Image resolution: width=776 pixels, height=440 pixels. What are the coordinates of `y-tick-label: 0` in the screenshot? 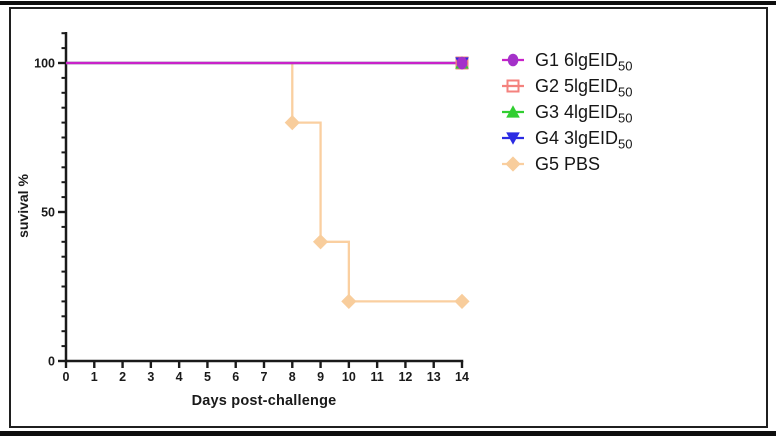 It's located at (51, 362).